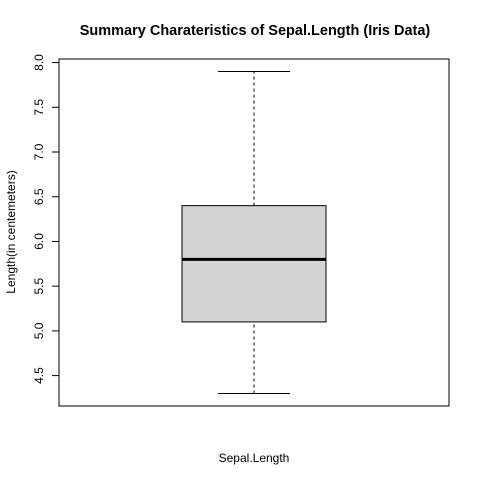 This screenshot has width=480, height=480. I want to click on y-tick-label: 8.0, so click(39, 62).